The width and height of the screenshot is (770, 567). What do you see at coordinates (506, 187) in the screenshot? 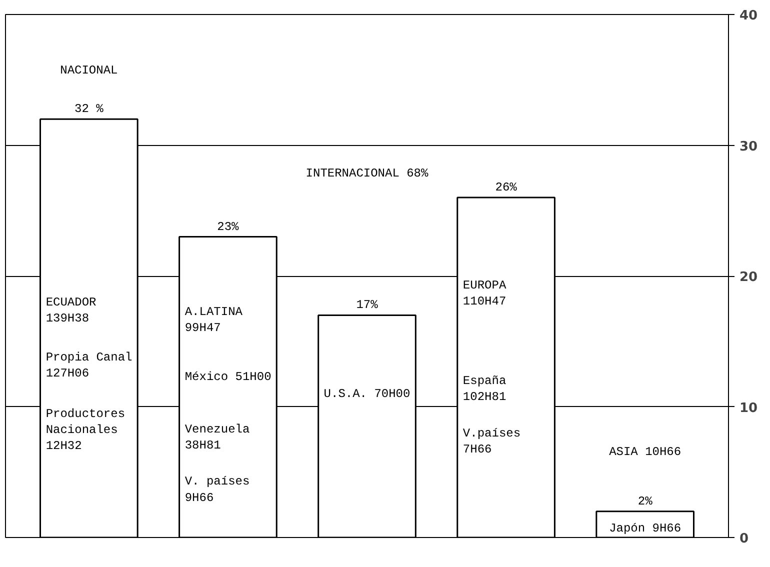
I see `data-label: 26%` at bounding box center [506, 187].